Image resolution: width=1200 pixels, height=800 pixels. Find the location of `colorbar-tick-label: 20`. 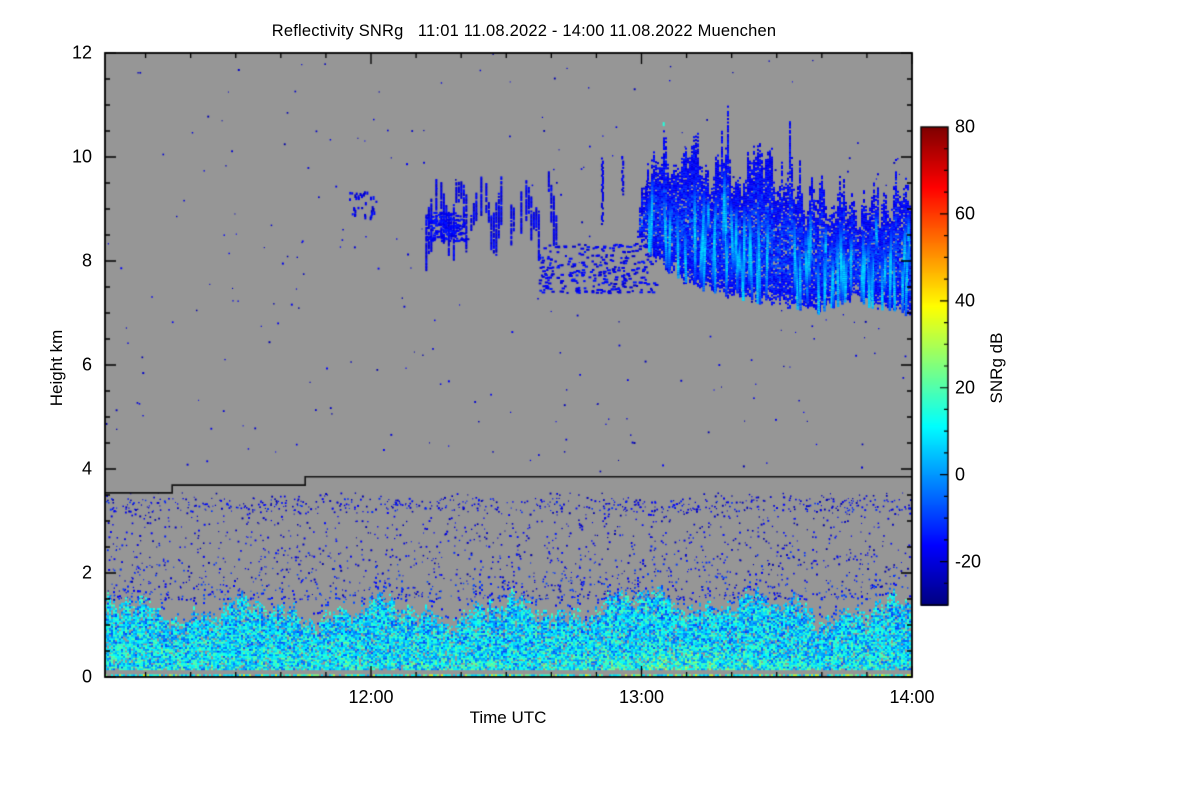

colorbar-tick-label: 20 is located at coordinates (965, 387).